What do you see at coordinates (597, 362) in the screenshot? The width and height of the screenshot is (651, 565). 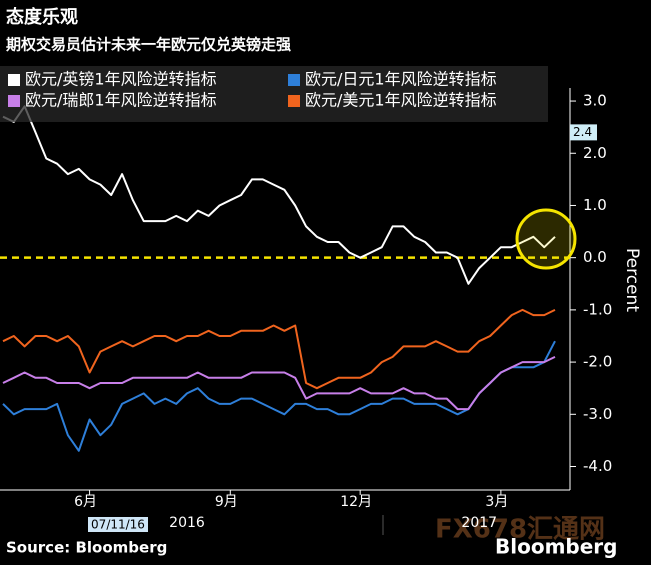 I see `y-tick-label: -2.0` at bounding box center [597, 362].